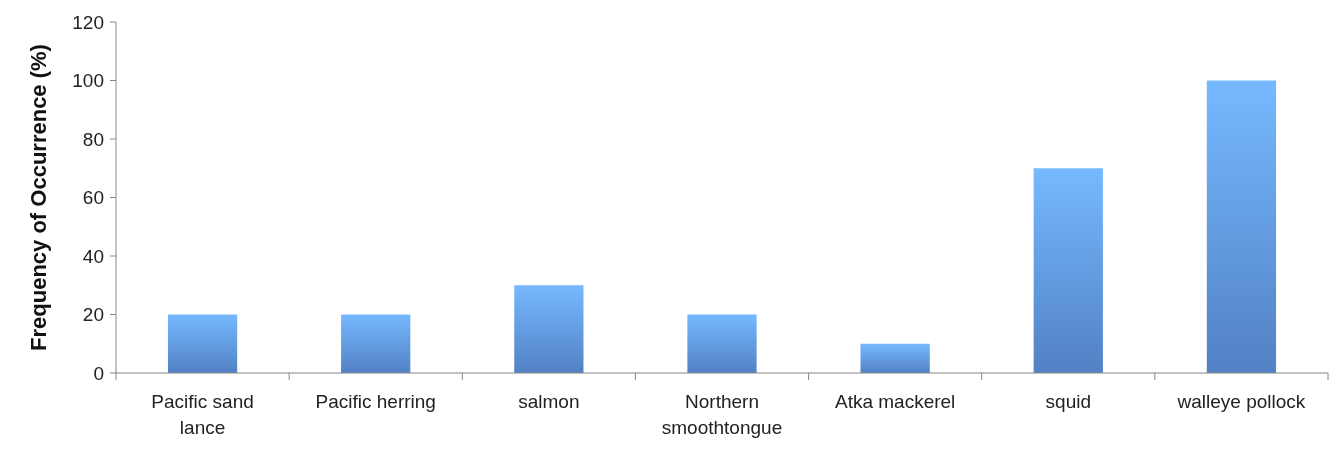 Image resolution: width=1333 pixels, height=453 pixels. What do you see at coordinates (38, 197) in the screenshot?
I see `y-axis-title: Frequency of Occurrence (%)` at bounding box center [38, 197].